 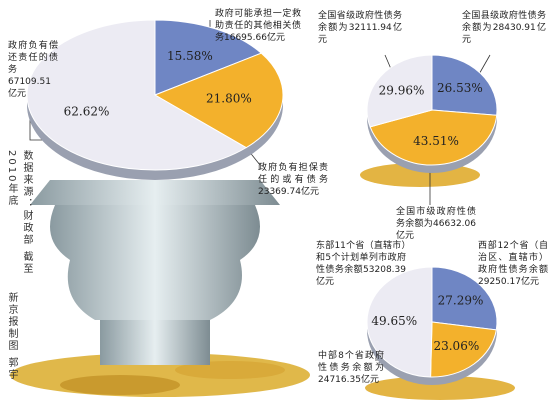 I want to click on category-label: 全国县级政府性债务余额为28430.91亿元, so click(x=504, y=28).